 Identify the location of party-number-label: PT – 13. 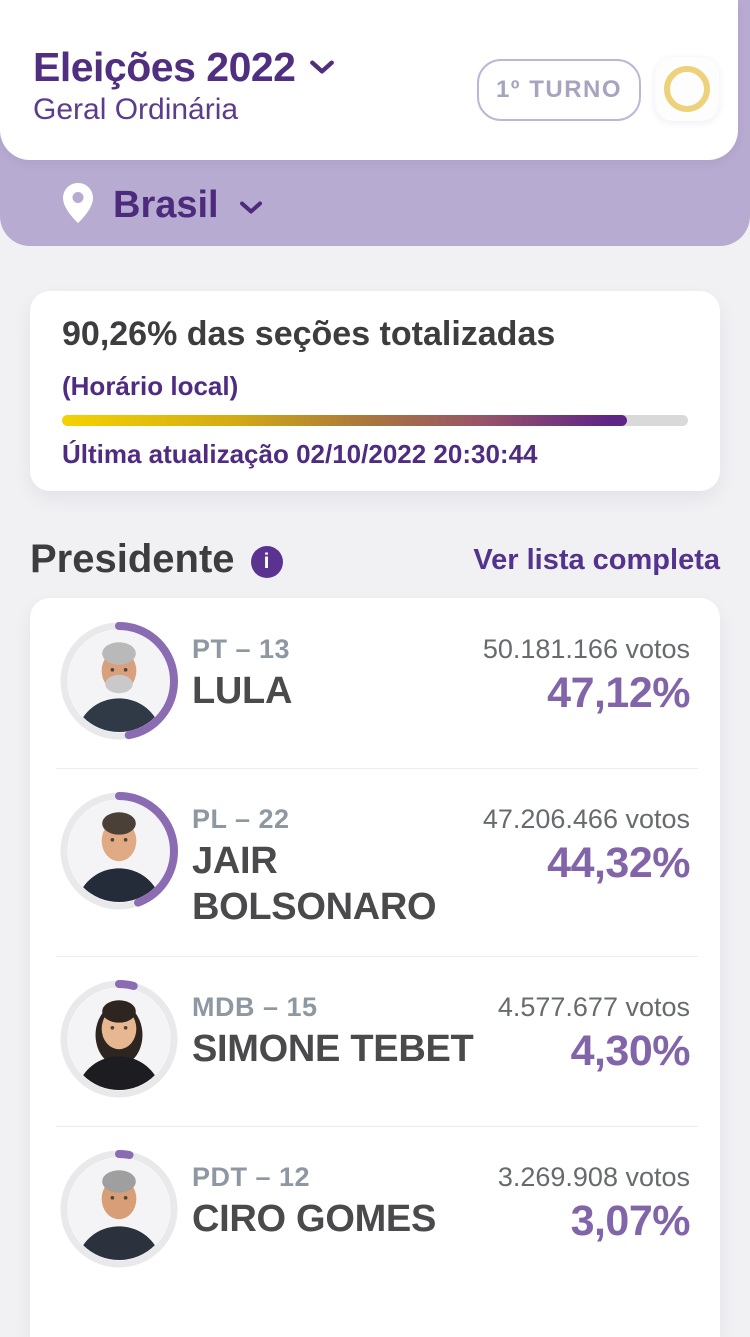
(241, 649).